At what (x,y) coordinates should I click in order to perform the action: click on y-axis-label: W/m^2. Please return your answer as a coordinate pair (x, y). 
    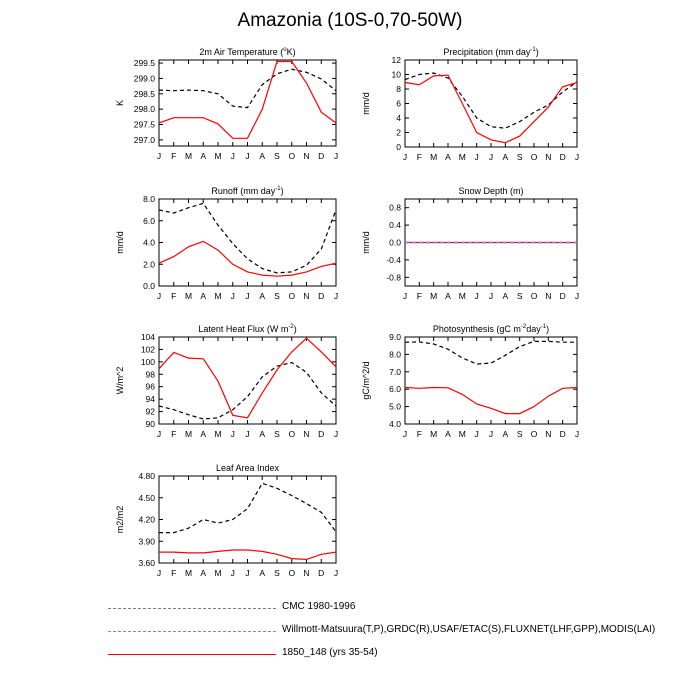
    Looking at the image, I should click on (120, 381).